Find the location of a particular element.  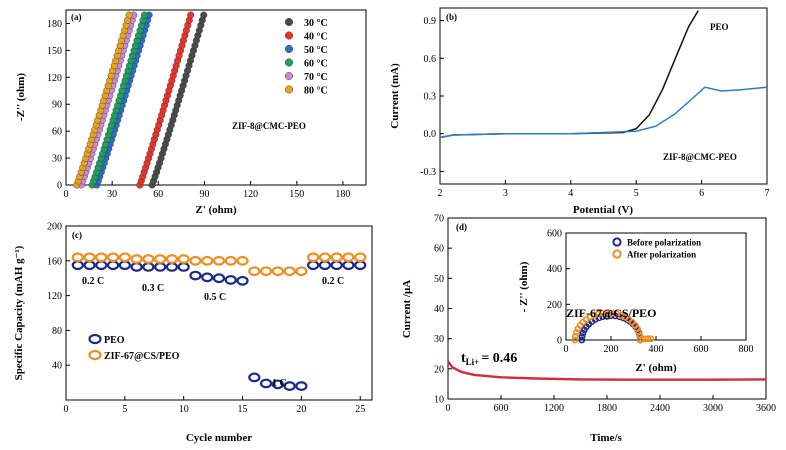

panel-b-xtick-label: 2 is located at coordinates (440, 193).